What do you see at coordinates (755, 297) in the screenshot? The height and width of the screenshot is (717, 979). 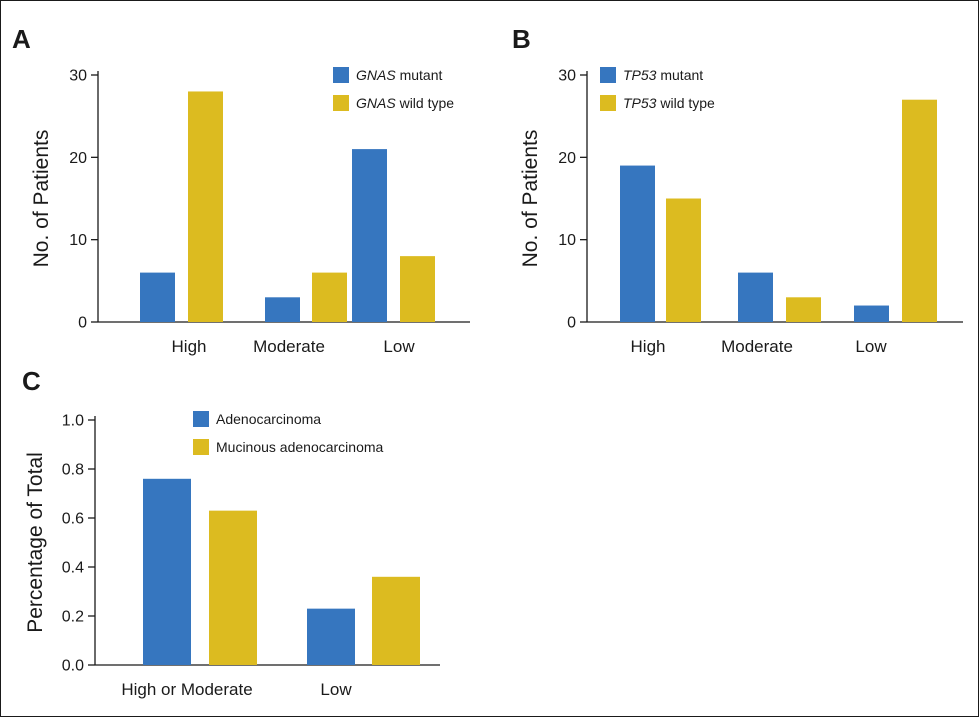 I see `panel-b-bar-moderate-series1` at bounding box center [755, 297].